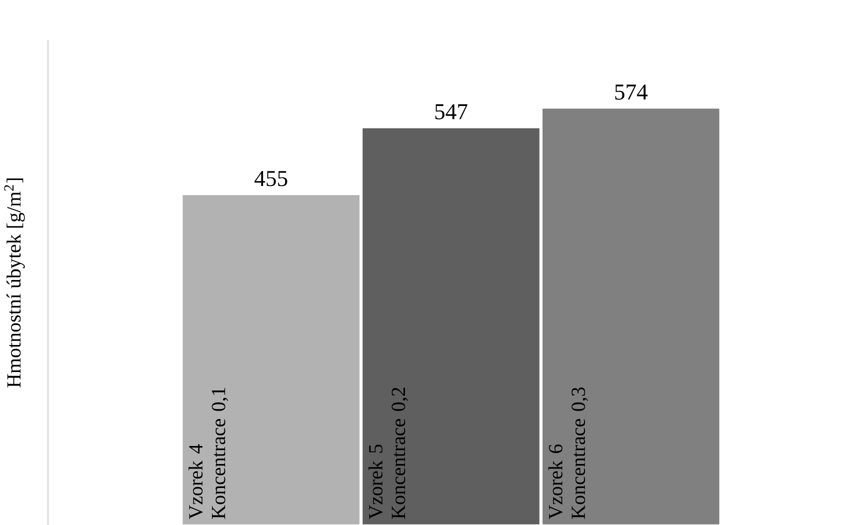  Describe the element at coordinates (271, 178) in the screenshot. I see `data-label: 455` at that location.